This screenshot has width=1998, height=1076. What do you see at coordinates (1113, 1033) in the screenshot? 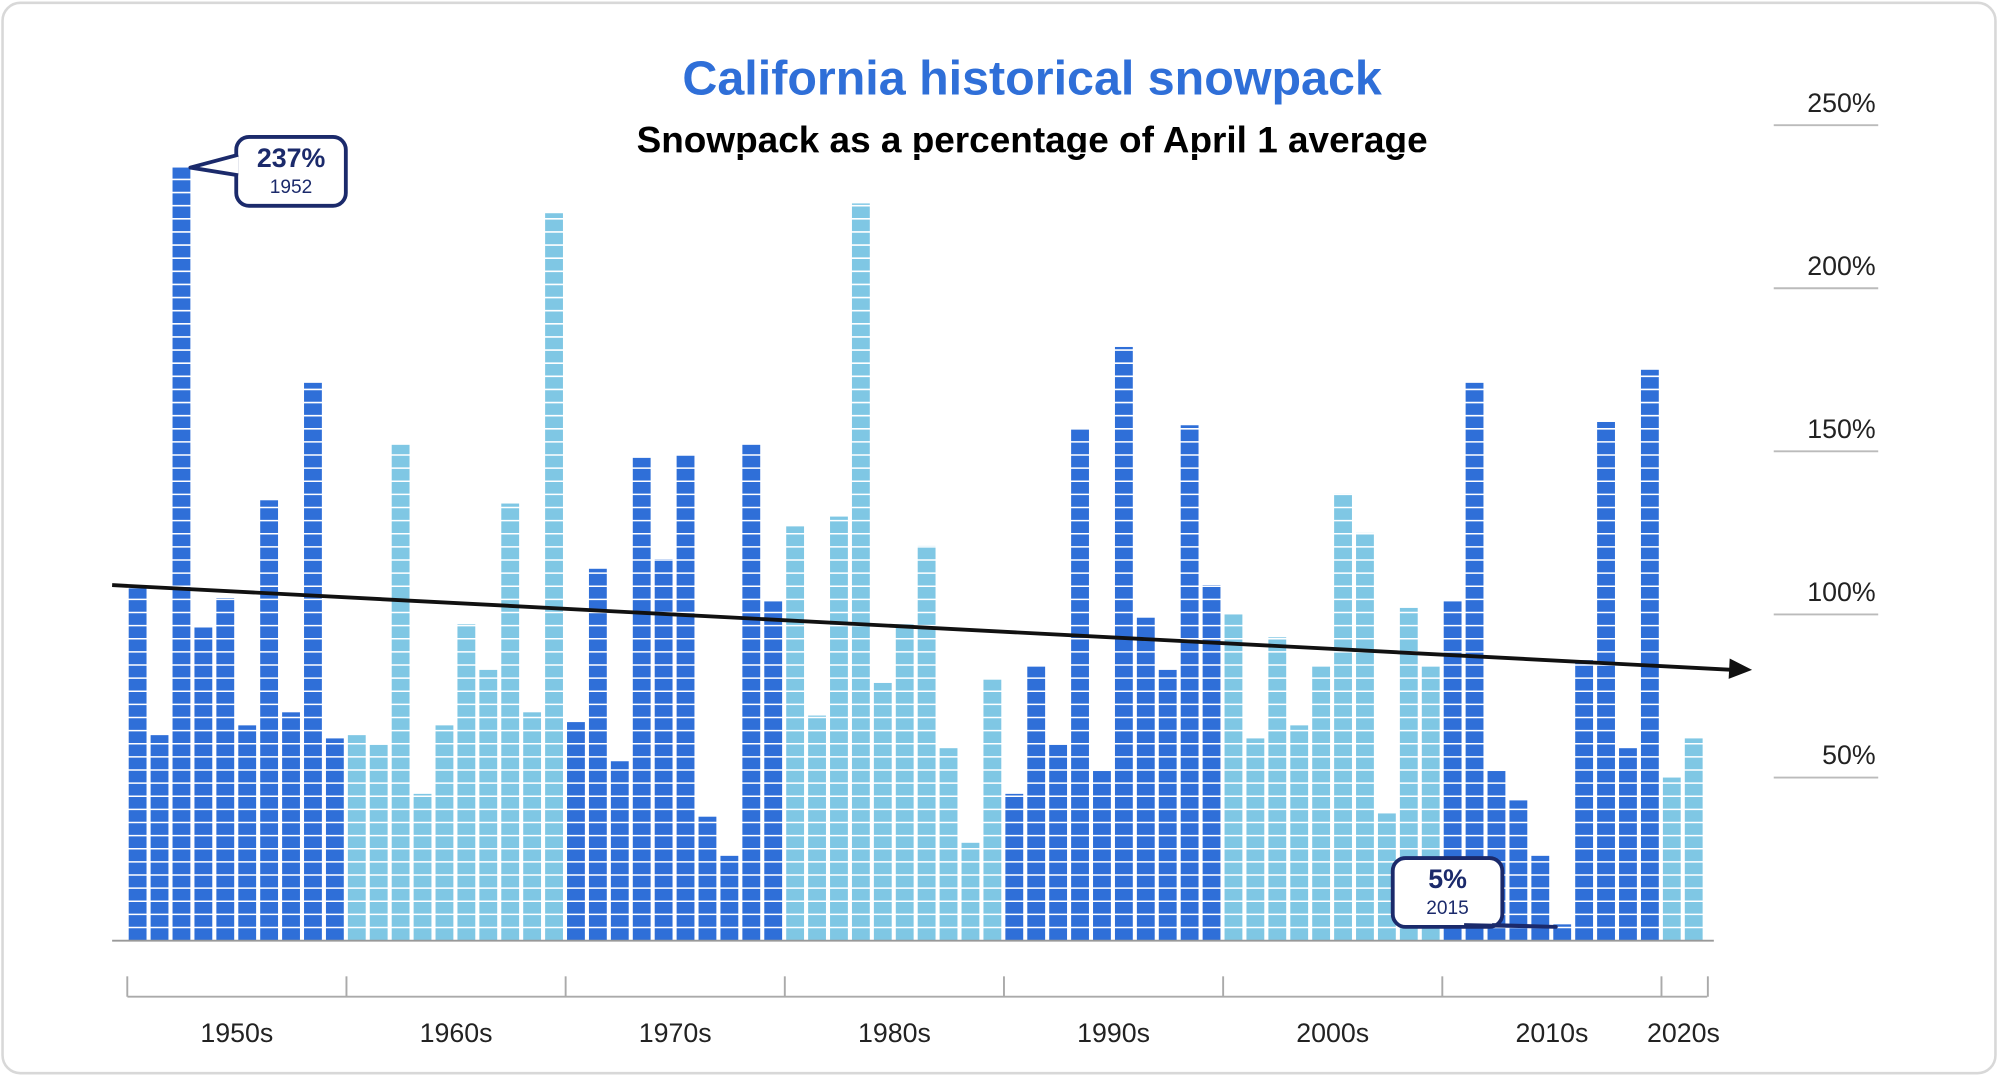
I see `decade-label: 1990s` at bounding box center [1113, 1033].